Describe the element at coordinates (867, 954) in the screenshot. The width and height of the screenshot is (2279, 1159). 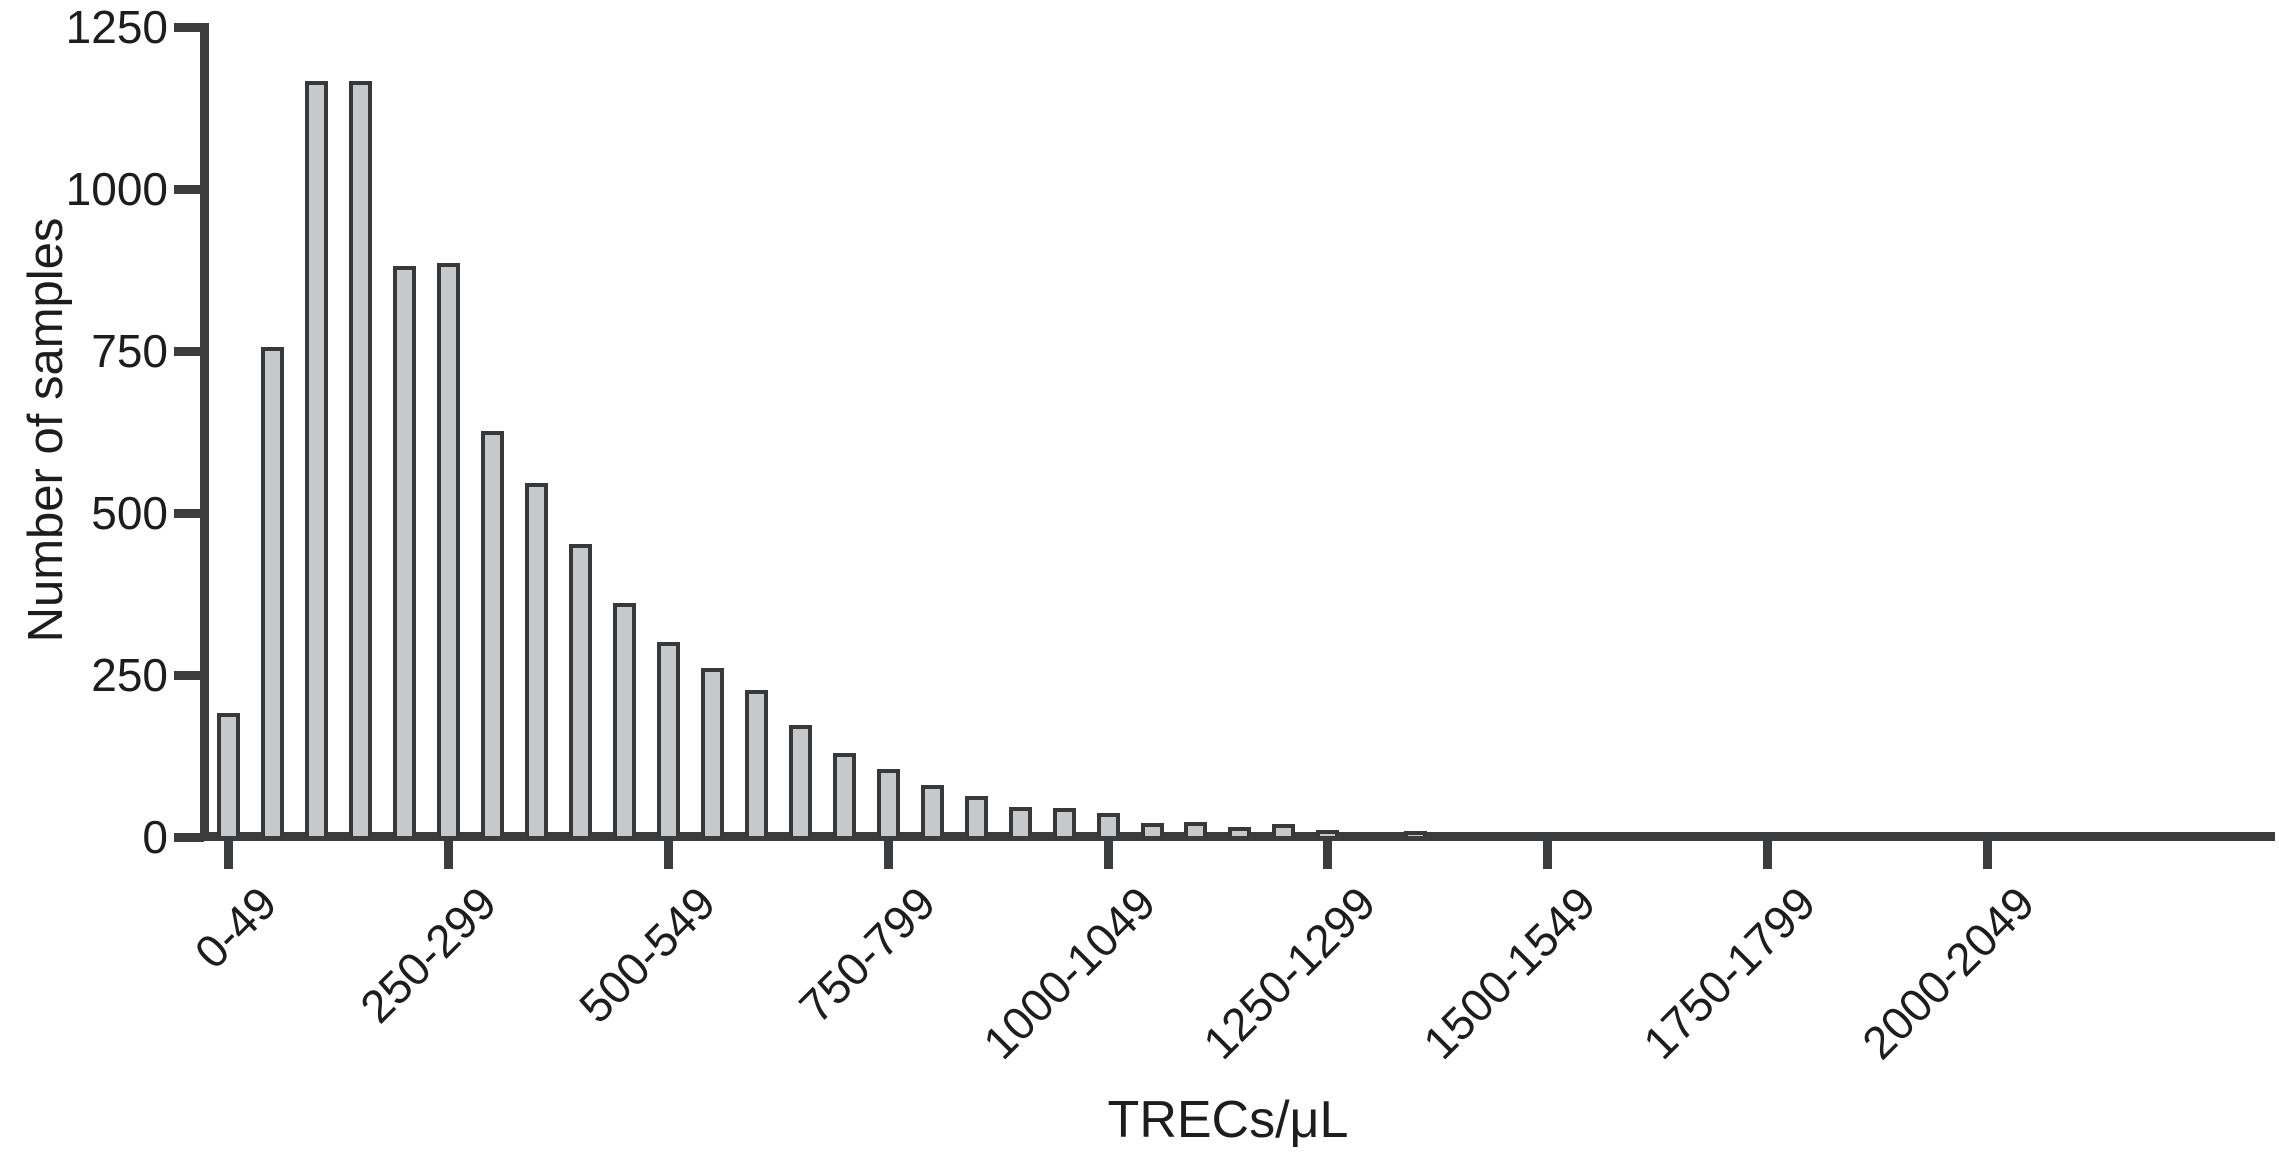
I see `x-tick-label: 750-799` at that location.